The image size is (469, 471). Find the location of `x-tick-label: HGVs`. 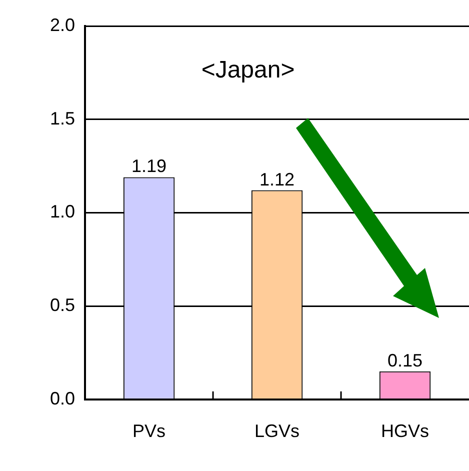

x-tick-label: HGVs is located at coordinates (405, 431).